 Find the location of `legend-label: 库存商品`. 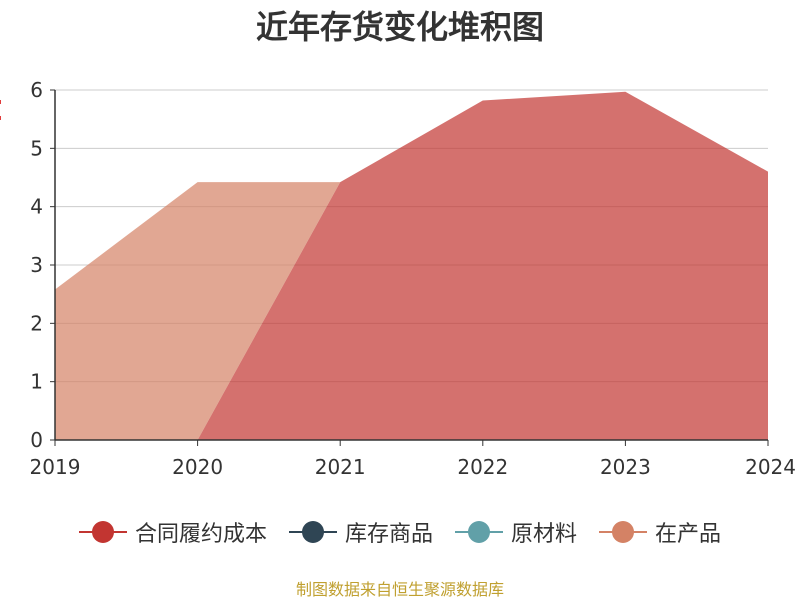

legend-label: 库存商品 is located at coordinates (388, 534).